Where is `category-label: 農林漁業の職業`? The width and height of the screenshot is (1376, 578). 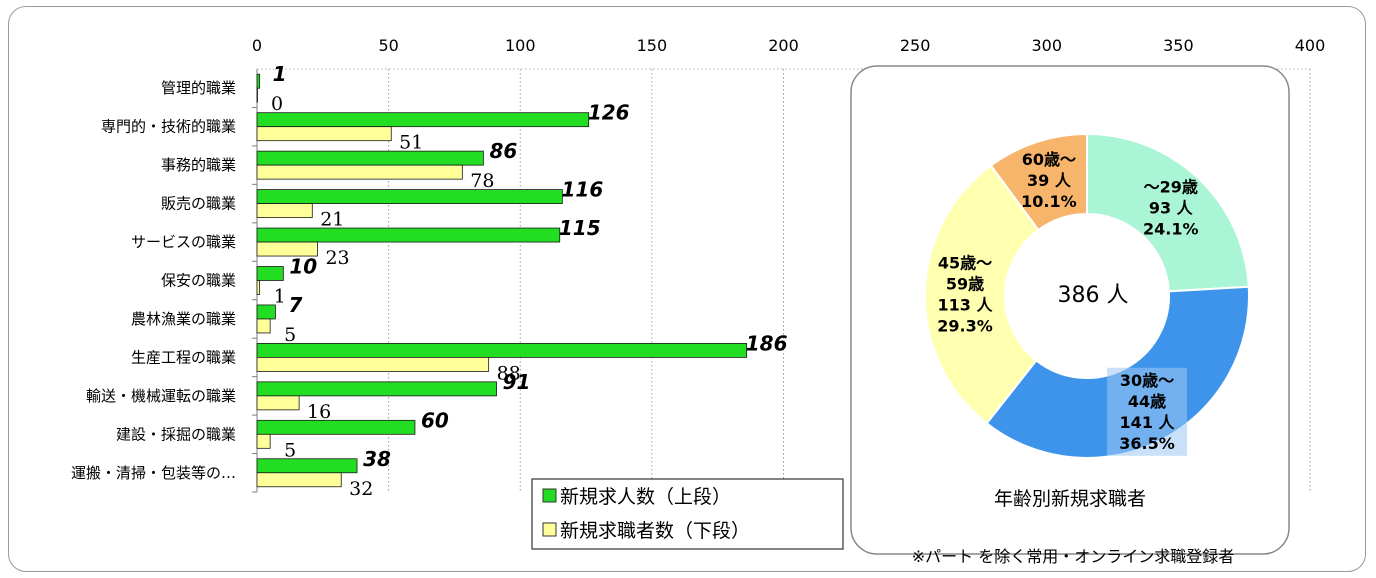
category-label: 農林漁業の職業 is located at coordinates (183, 319).